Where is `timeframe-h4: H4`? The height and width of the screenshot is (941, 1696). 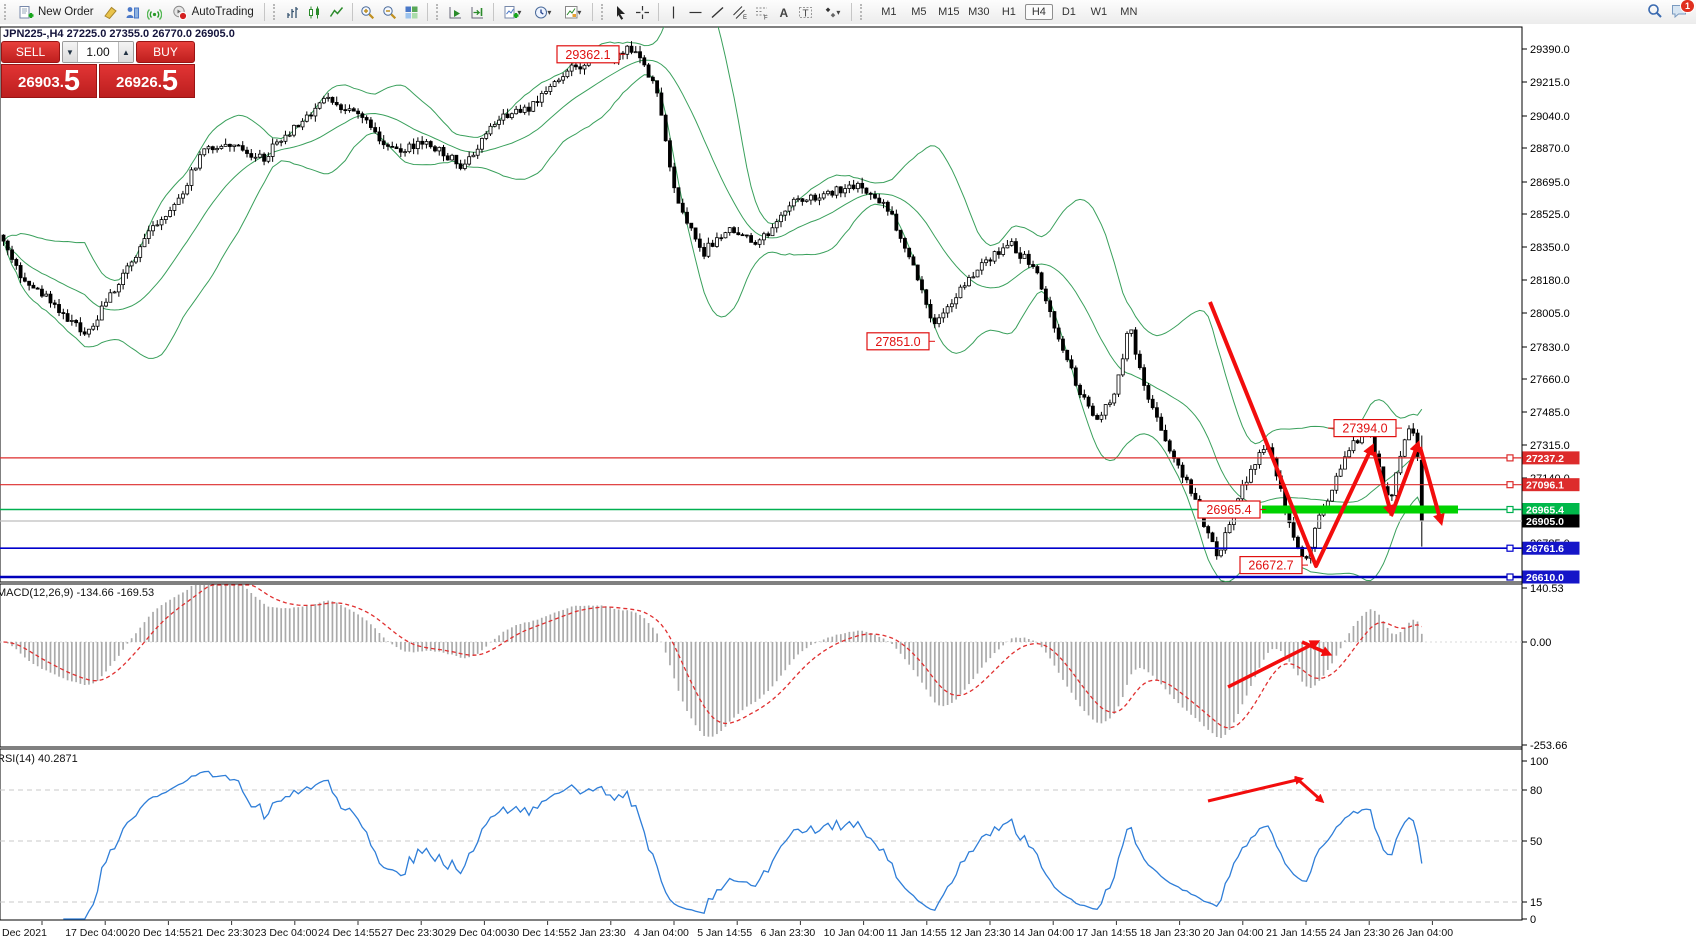
timeframe-h4: H4 is located at coordinates (1038, 12).